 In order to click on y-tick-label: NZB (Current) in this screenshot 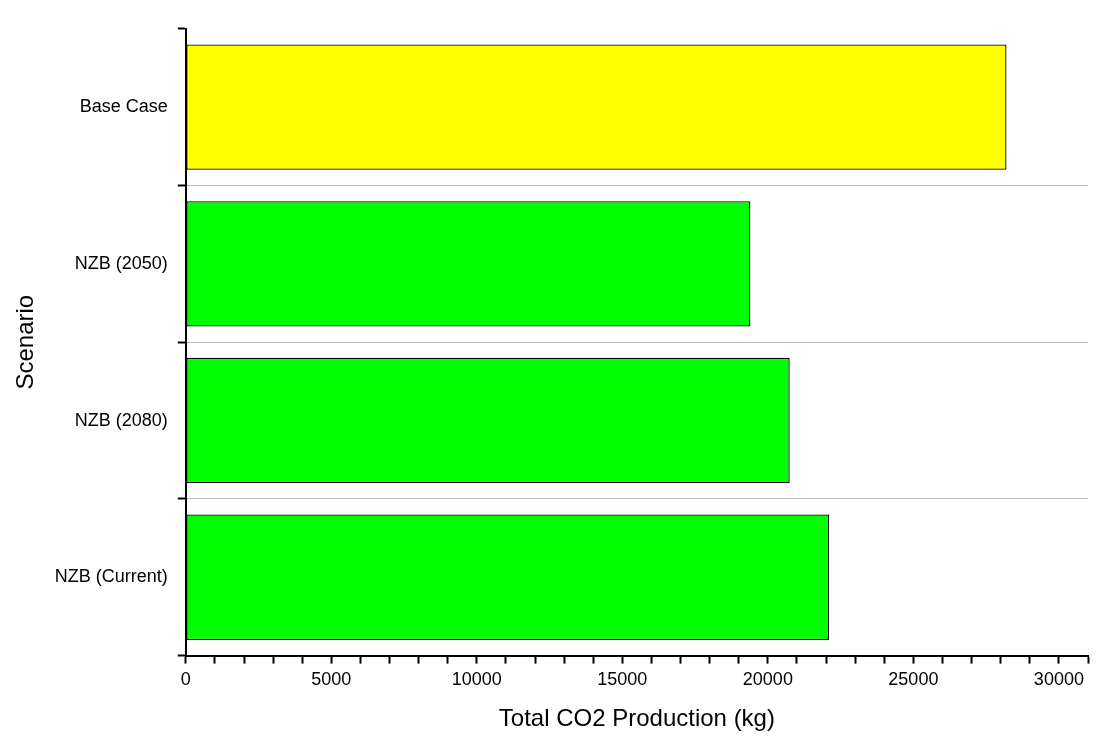, I will do `click(111, 576)`.